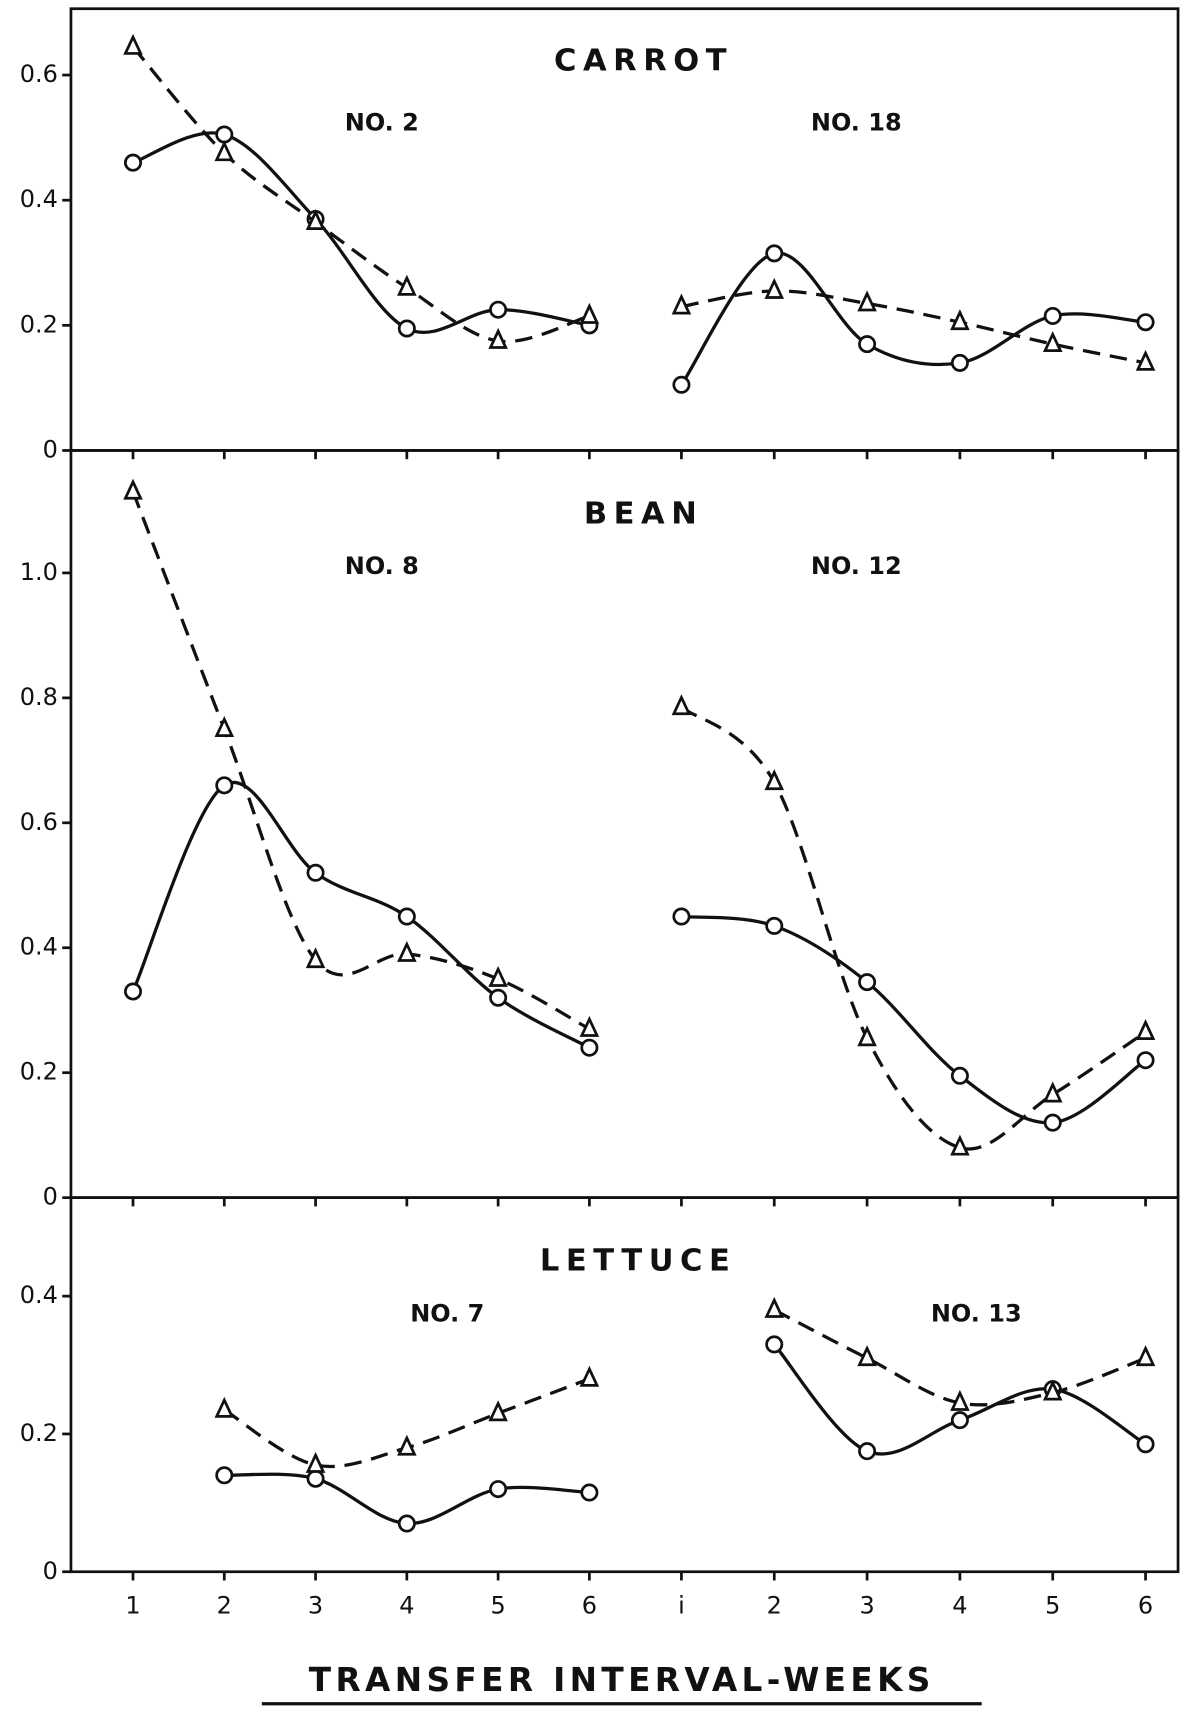 The height and width of the screenshot is (1719, 1189). Describe the element at coordinates (447, 1313) in the screenshot. I see `group-label: NO. 7` at that location.